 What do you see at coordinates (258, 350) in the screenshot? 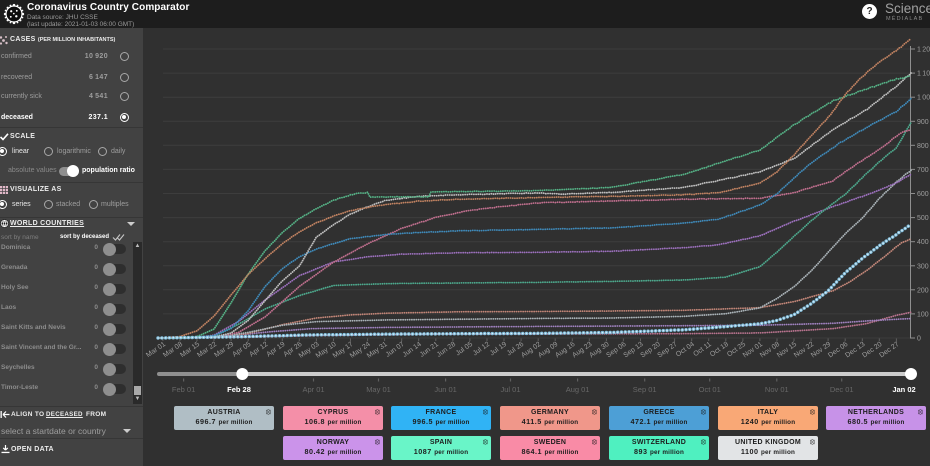
I see `svg-text: Apr 12` at bounding box center [258, 350].